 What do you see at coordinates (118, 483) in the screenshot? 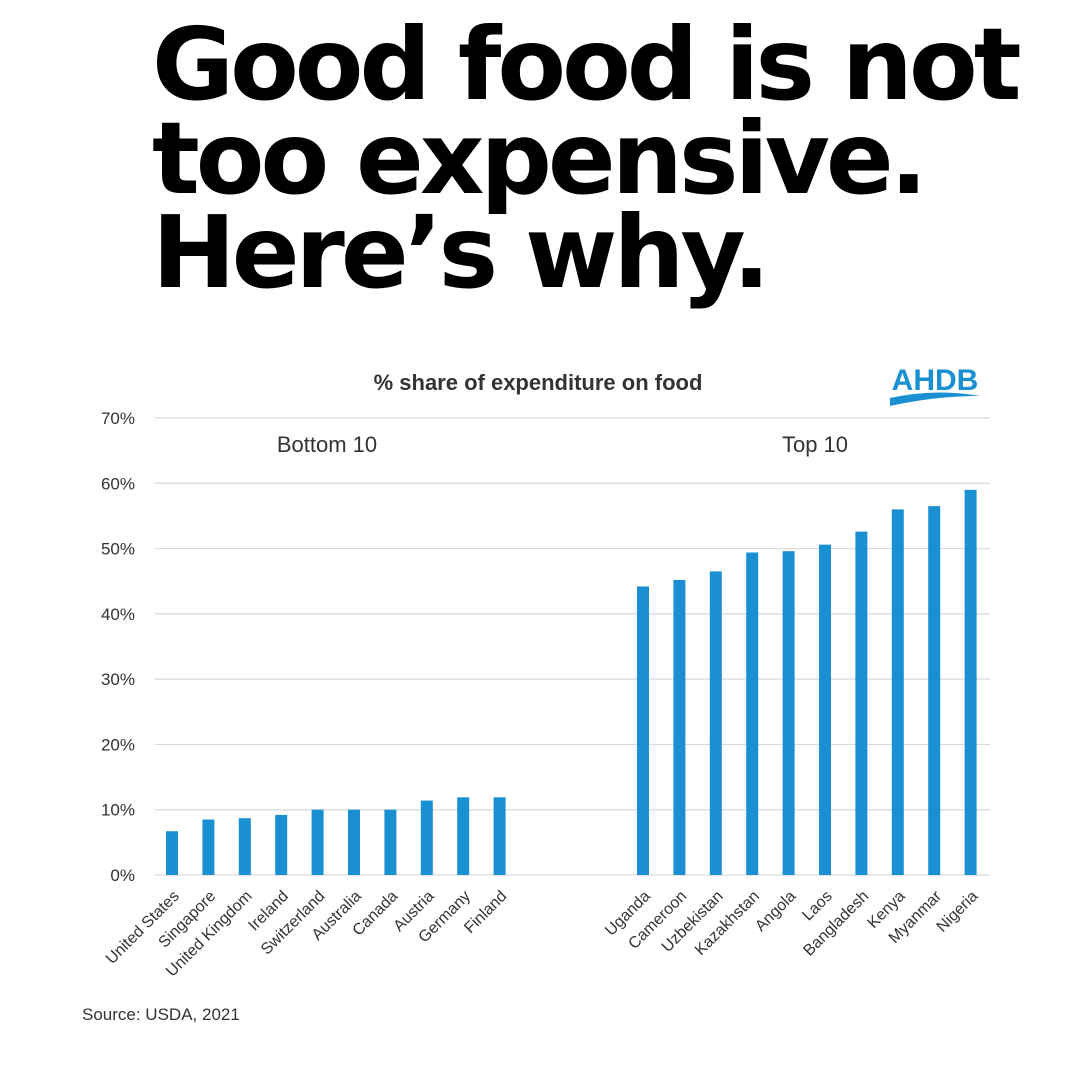
I see `y-tick-label: 60%` at bounding box center [118, 483].